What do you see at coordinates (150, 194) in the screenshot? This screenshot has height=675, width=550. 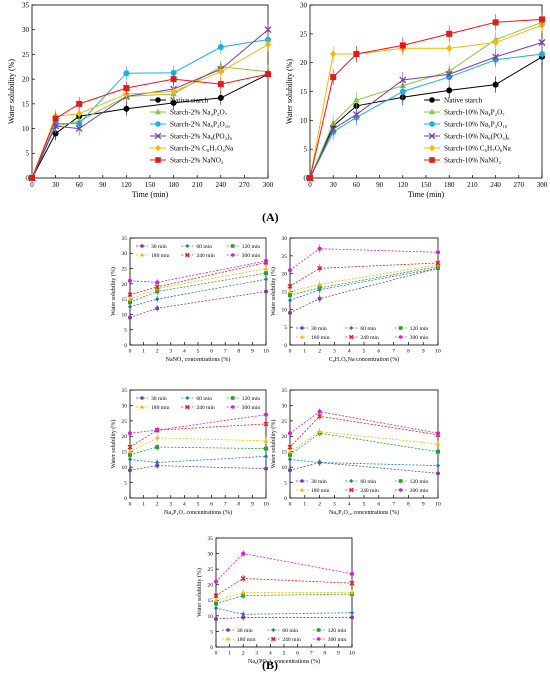 I see `x-axis-label: Time (min)` at bounding box center [150, 194].